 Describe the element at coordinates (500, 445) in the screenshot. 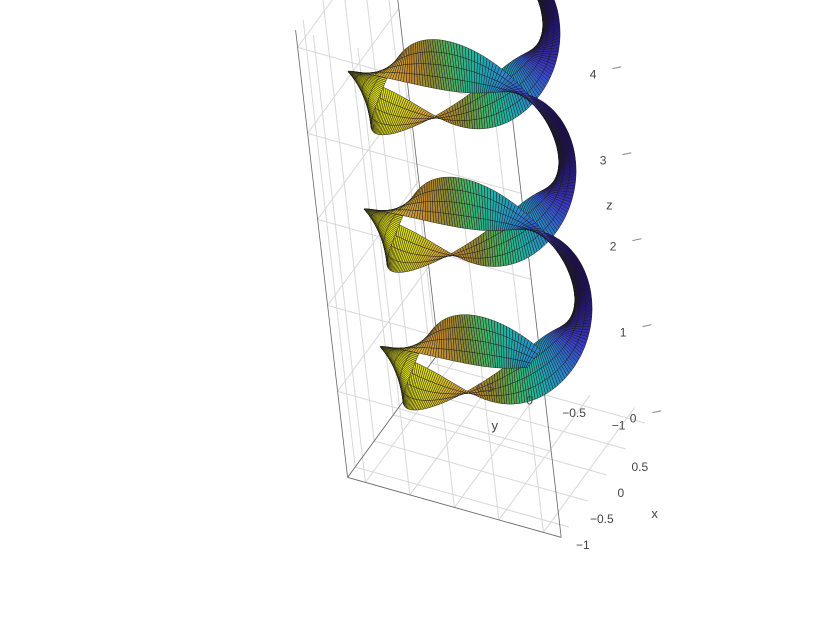

I see `floor-gridline` at that location.